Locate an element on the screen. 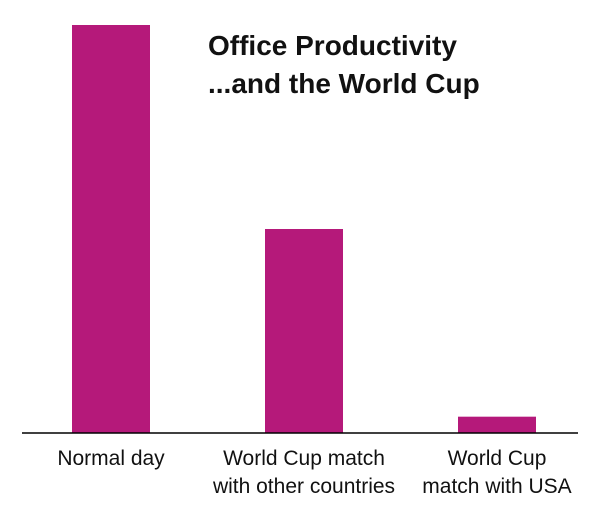 This screenshot has width=599, height=521. category-label-2-line-2: with other countries is located at coordinates (303, 486).